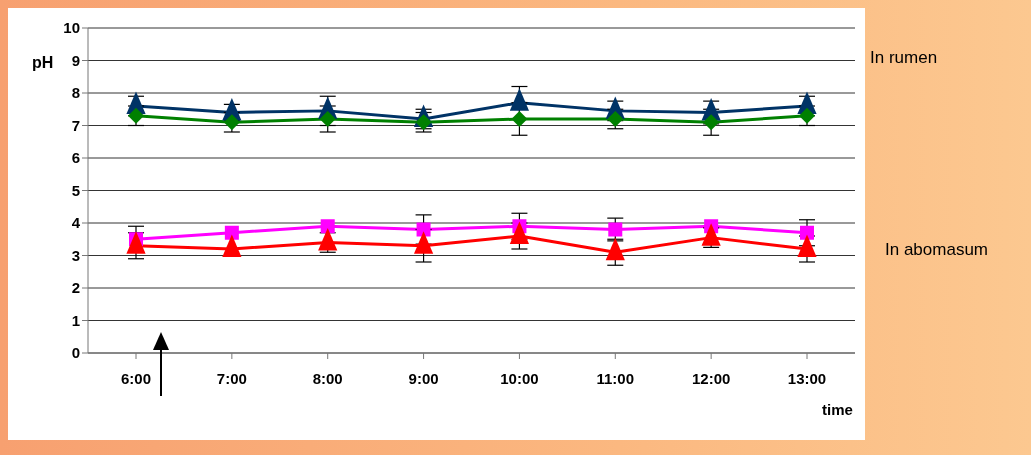 This screenshot has height=455, width=1031. What do you see at coordinates (75, 125) in the screenshot?
I see `y-tick-label: 7` at bounding box center [75, 125].